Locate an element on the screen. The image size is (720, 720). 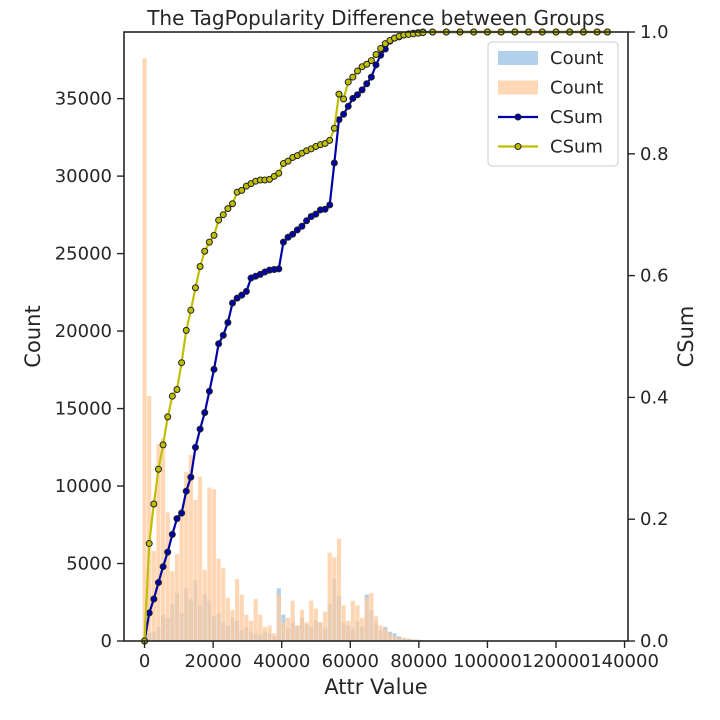
x-tick-label: 140000 is located at coordinates (624, 661).